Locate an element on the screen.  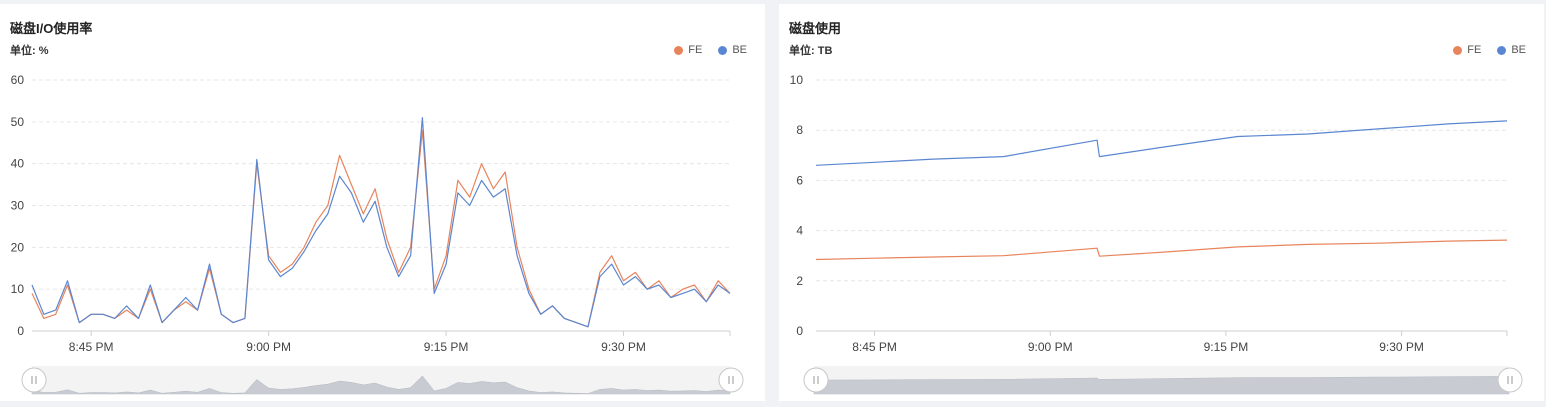
panel-title: 磁盘I/O使用率 is located at coordinates (51, 28).